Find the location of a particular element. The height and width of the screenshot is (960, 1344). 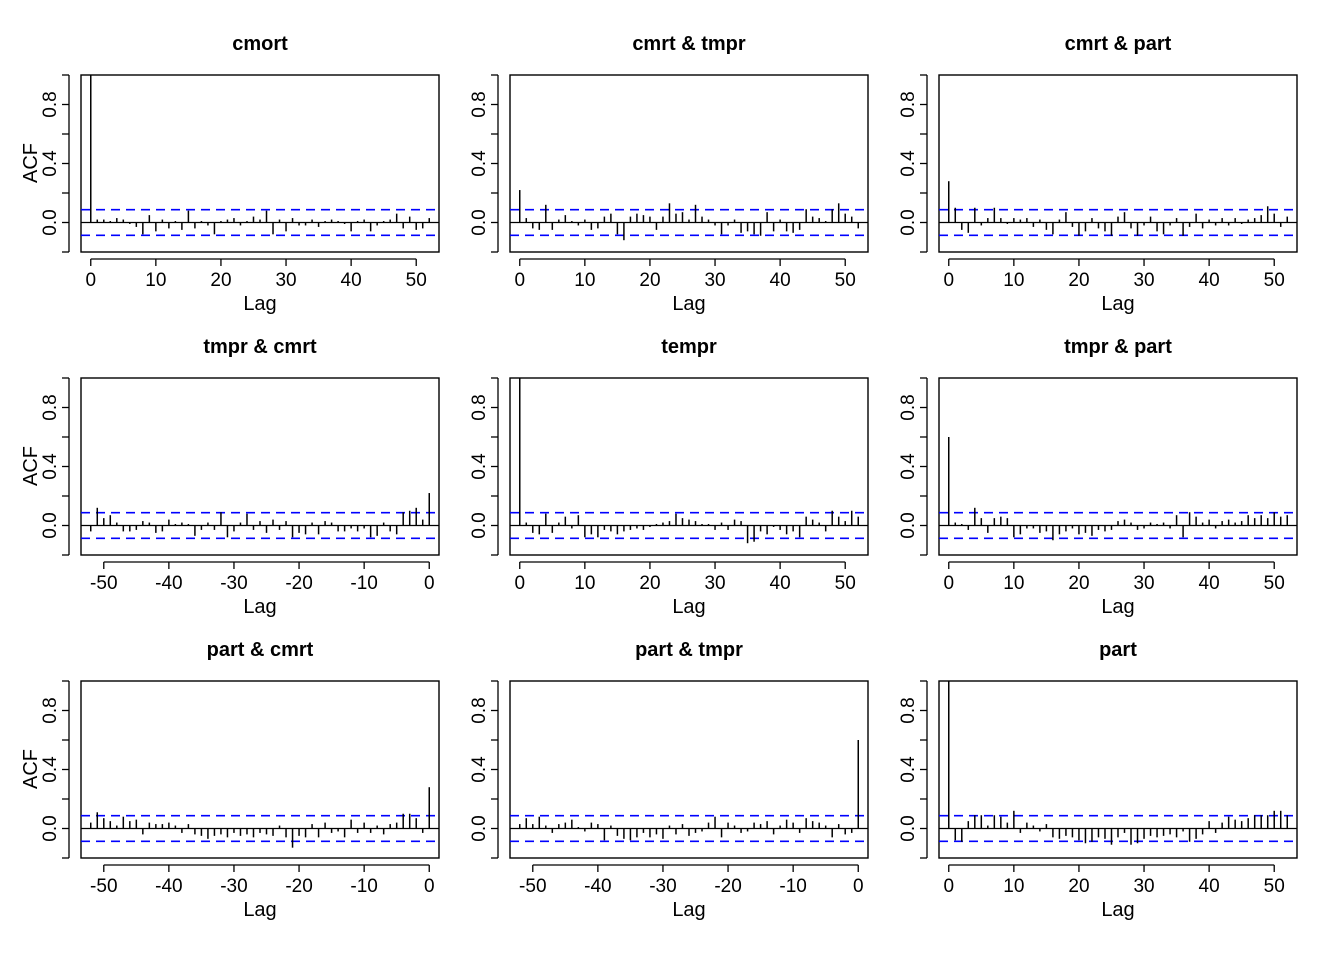

acf-panel-8: part 0 10 20 30 40 50 Lag 0.0 0.4 0.8 is located at coordinates (1098, 780).